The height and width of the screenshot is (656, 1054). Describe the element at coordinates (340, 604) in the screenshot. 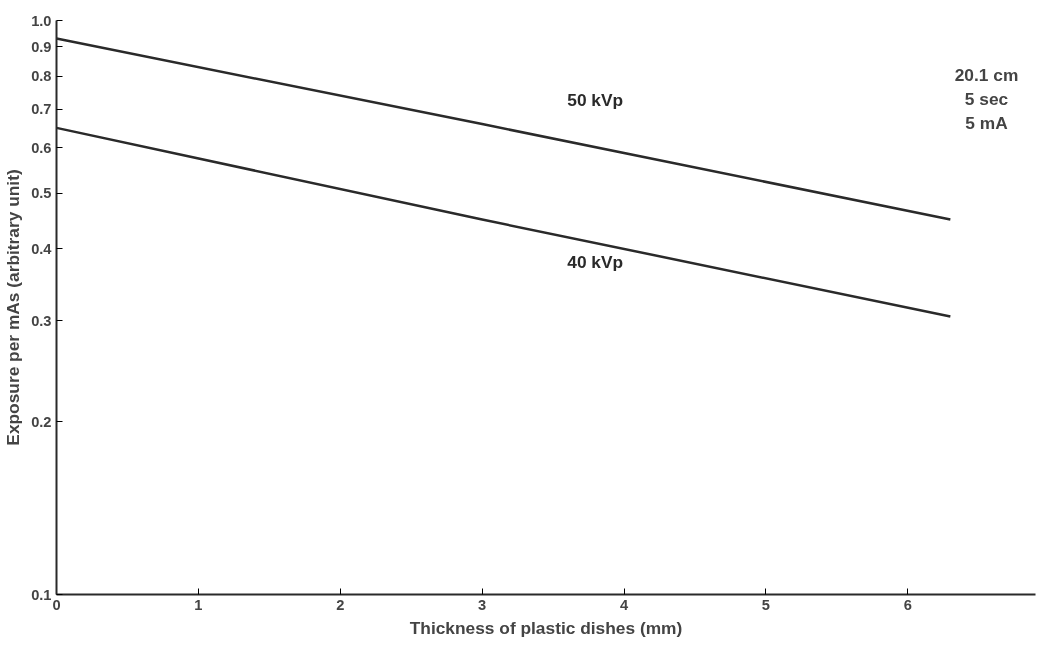

I see `x-tick-label: 2` at that location.